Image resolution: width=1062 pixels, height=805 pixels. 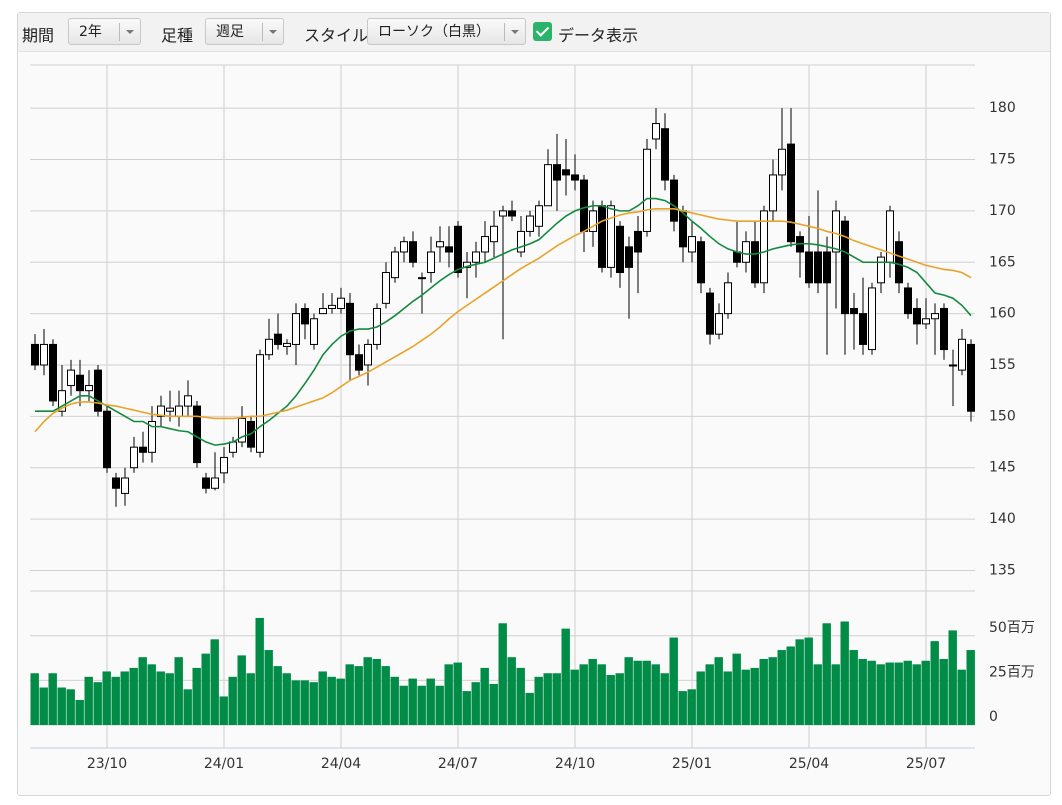 What do you see at coordinates (341, 764) in the screenshot?
I see `x-tick-label: 24/04` at bounding box center [341, 764].